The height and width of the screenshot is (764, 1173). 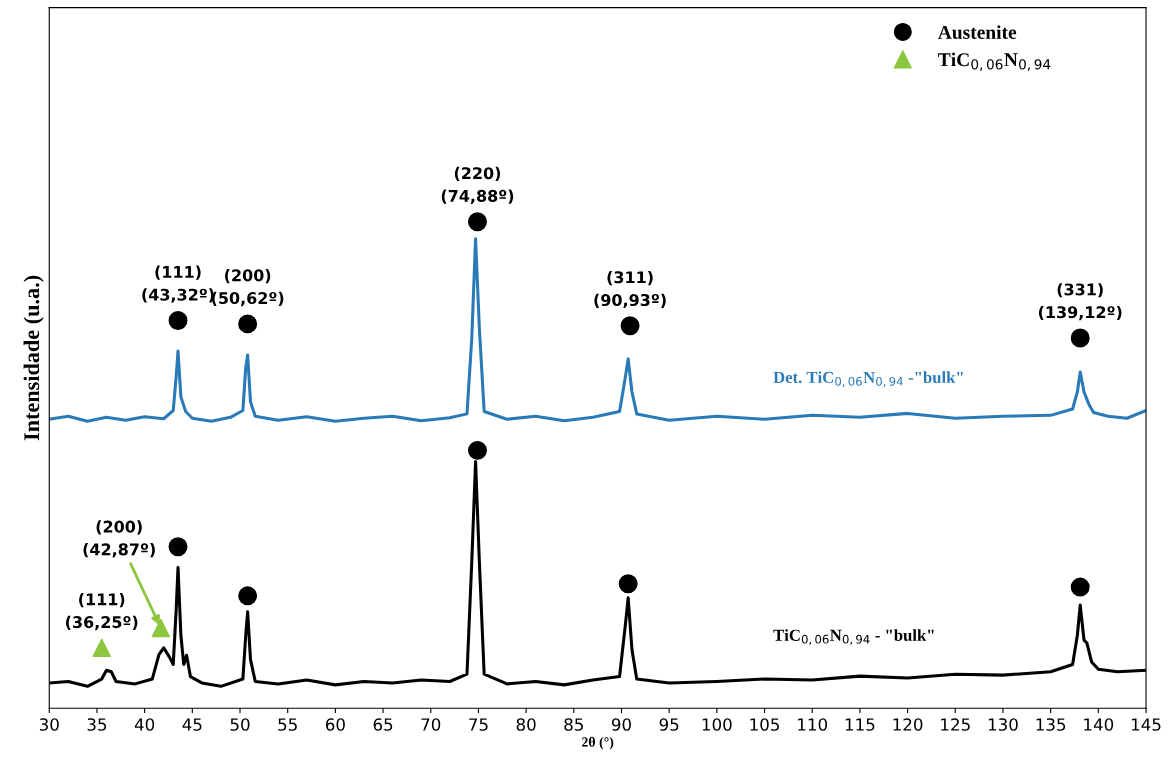 What do you see at coordinates (477, 185) in the screenshot?
I see `annotation: (220) (74,88º)` at bounding box center [477, 185].